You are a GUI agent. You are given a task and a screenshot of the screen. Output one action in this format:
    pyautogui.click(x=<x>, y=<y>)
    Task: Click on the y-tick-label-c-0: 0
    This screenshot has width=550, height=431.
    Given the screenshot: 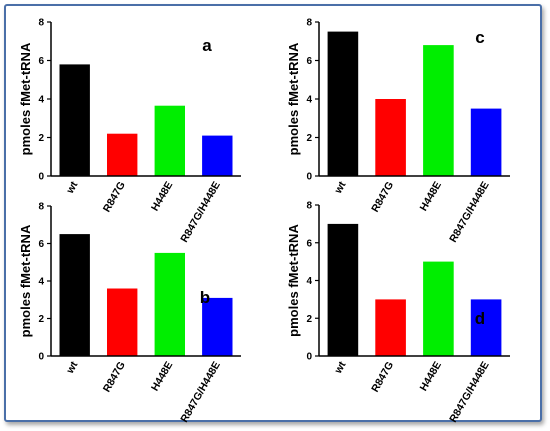 What is the action you would take?
    pyautogui.click(x=309, y=177)
    